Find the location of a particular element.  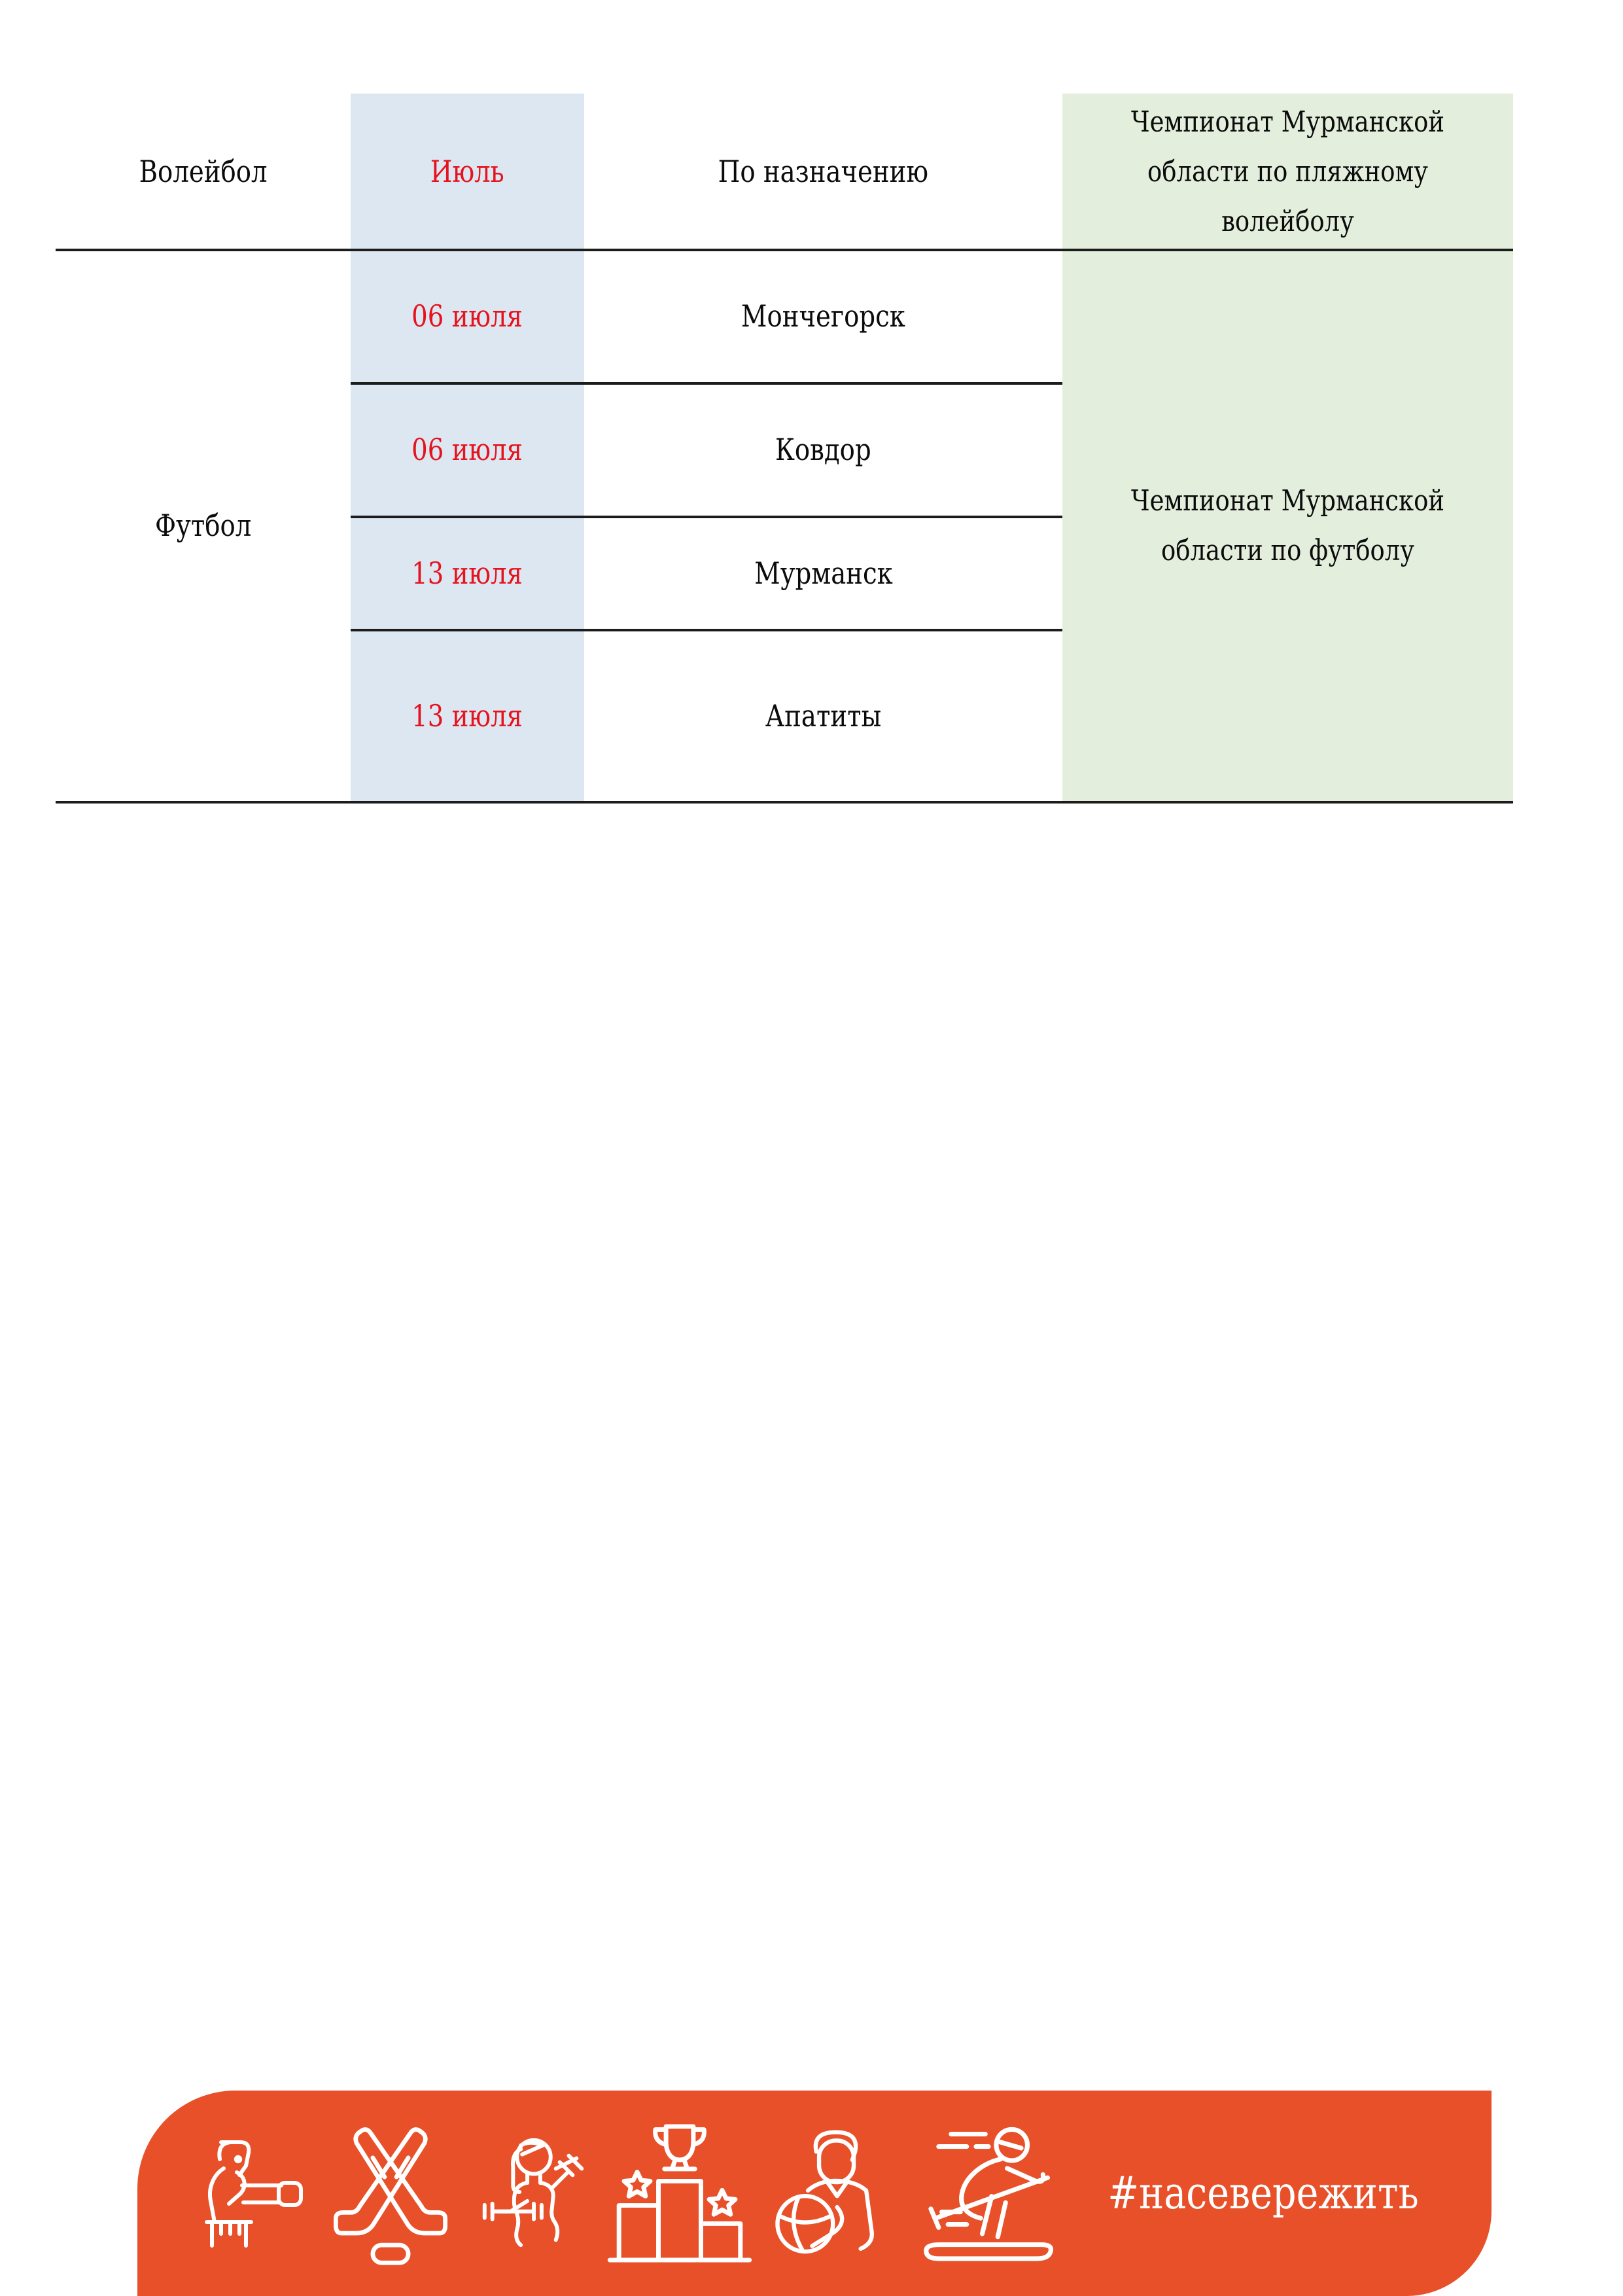

cell-venue-football-2: Ковдор is located at coordinates (823, 450).